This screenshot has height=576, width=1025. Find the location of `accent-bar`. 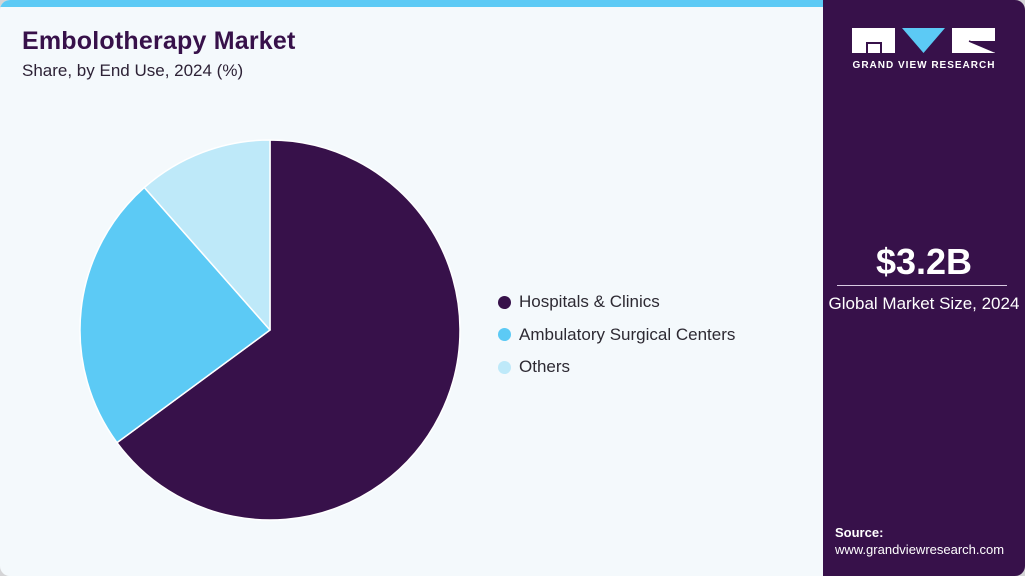

accent-bar is located at coordinates (411, 3).